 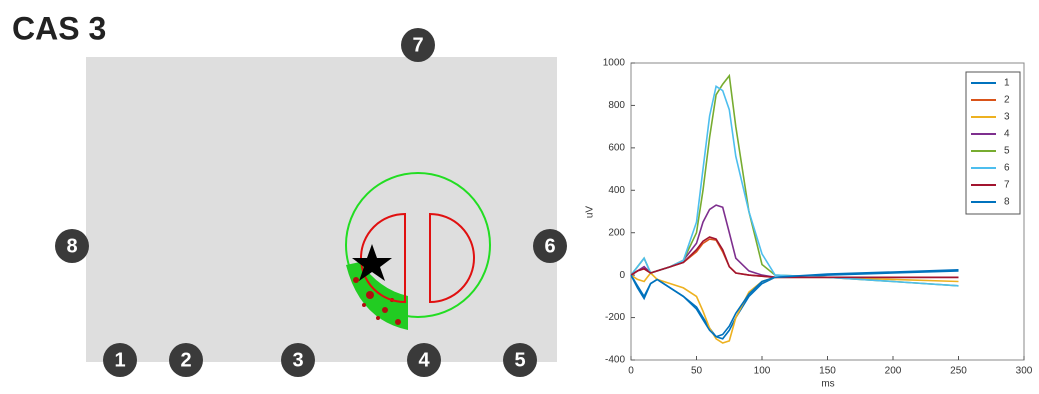 I want to click on x-tick-label: 300, so click(x=1024, y=371).